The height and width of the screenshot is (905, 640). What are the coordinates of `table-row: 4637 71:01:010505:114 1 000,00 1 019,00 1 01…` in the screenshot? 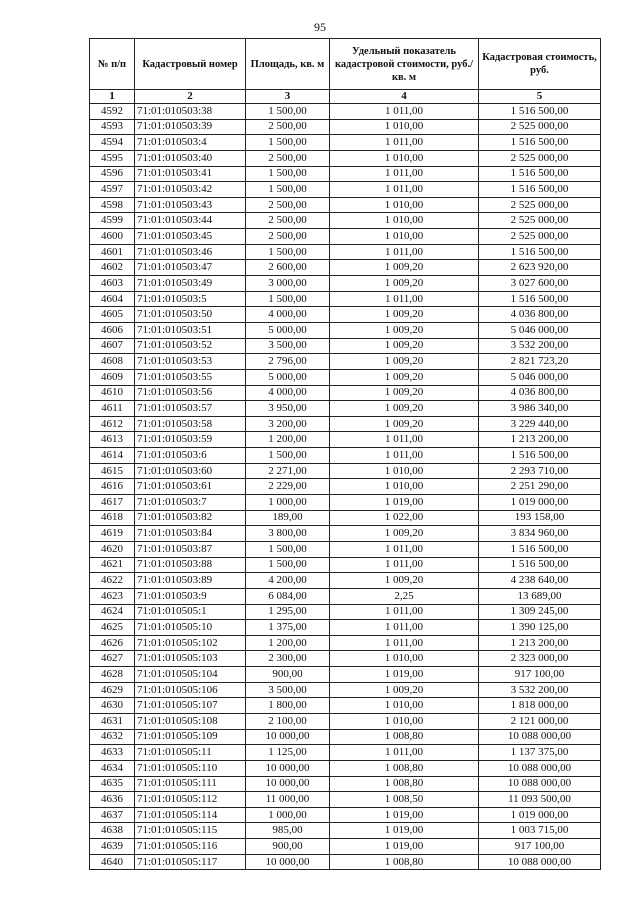 It's located at (345, 815).